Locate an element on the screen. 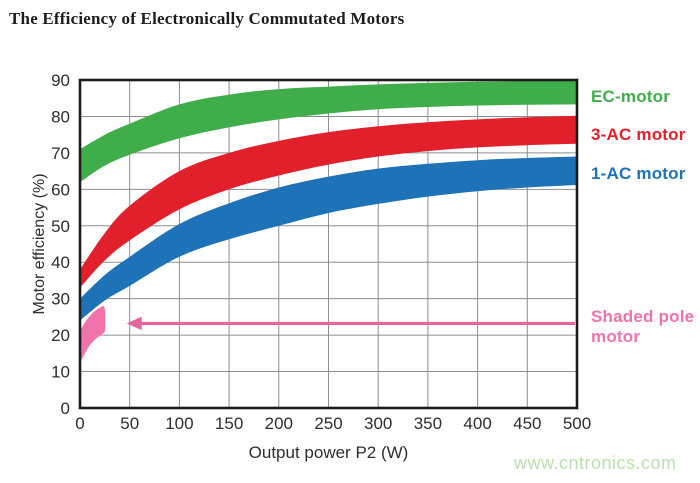 This screenshot has width=700, height=483. x-tick-label: 0 is located at coordinates (79, 423).